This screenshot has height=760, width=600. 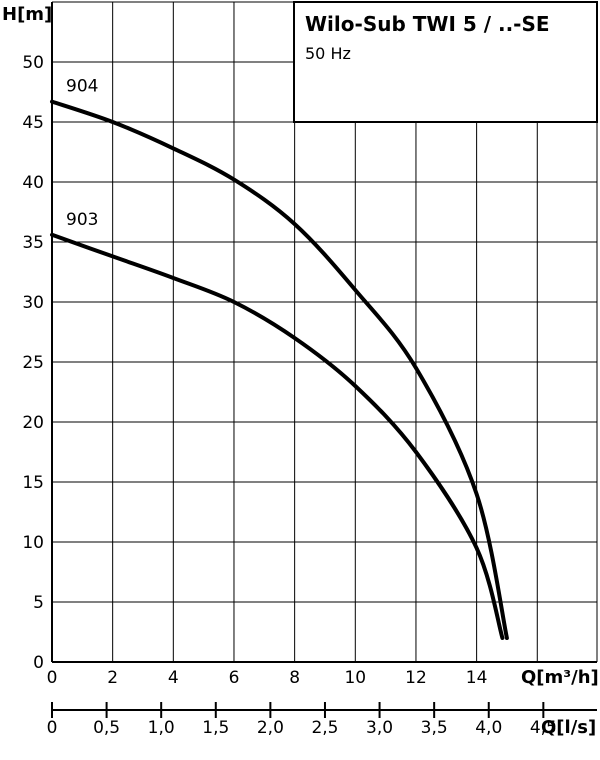 I want to click on x2-axis-title: Q[l/s], so click(x=568, y=727).